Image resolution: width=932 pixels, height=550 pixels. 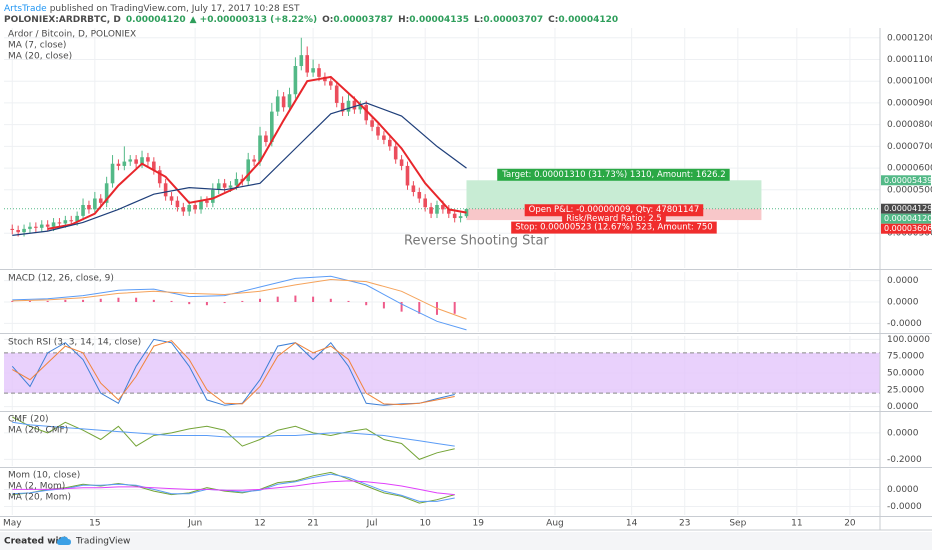 What do you see at coordinates (36, 542) in the screenshot?
I see `footer-created: Created with` at bounding box center [36, 542].